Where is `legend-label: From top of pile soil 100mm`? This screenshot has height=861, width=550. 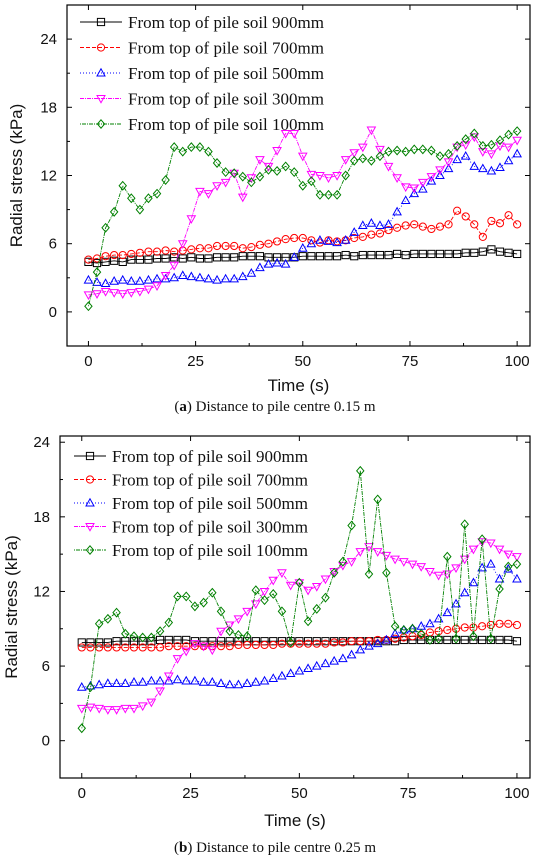
legend-label: From top of pile soil 100mm is located at coordinates (210, 550).